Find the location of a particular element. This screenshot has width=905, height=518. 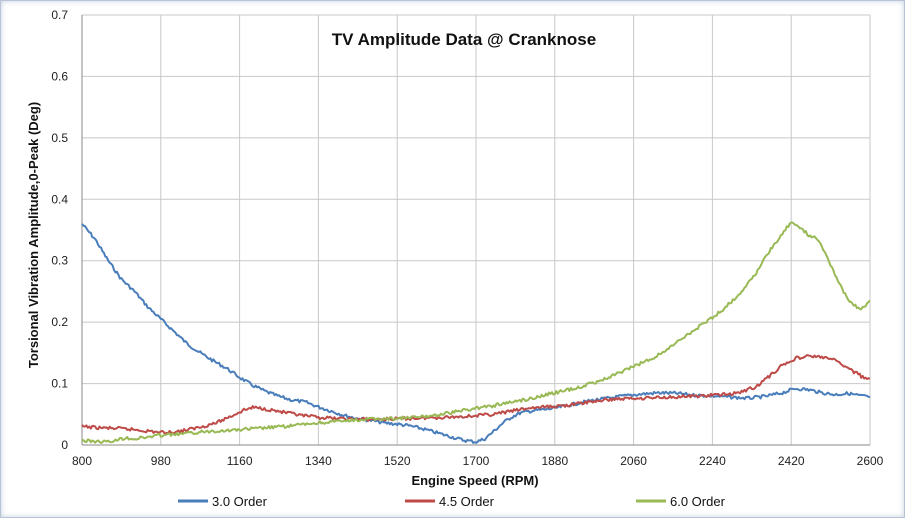

y-tick-label: 0.4 is located at coordinates (59, 199).